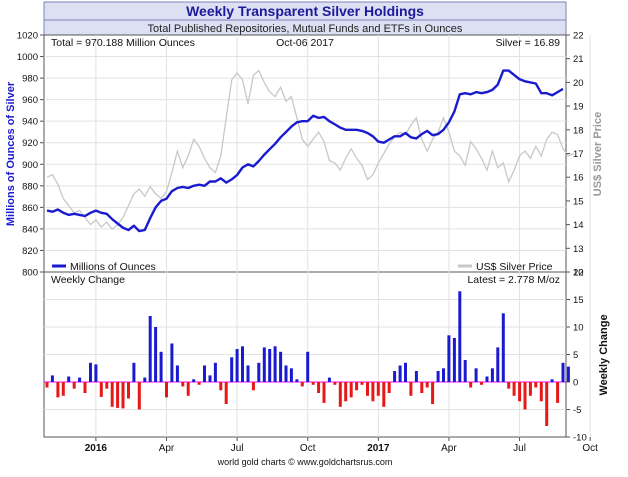 The image size is (628, 477). What do you see at coordinates (578, 249) in the screenshot?
I see `right-y-tick-label: 13` at bounding box center [578, 249].